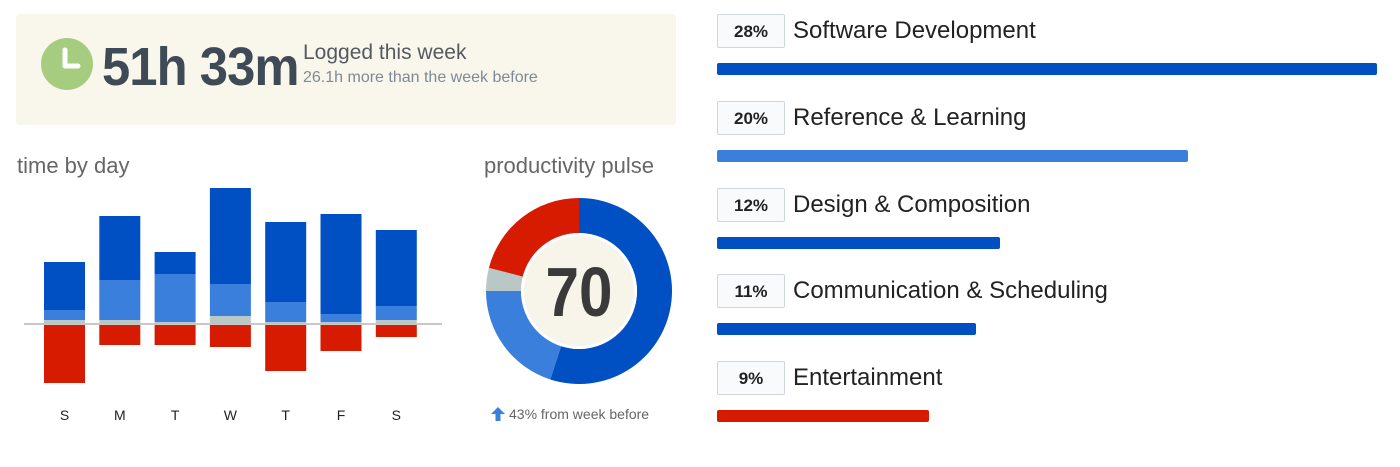 The image size is (1400, 467). What do you see at coordinates (385, 52) in the screenshot?
I see `summary-label: Logged this week` at bounding box center [385, 52].